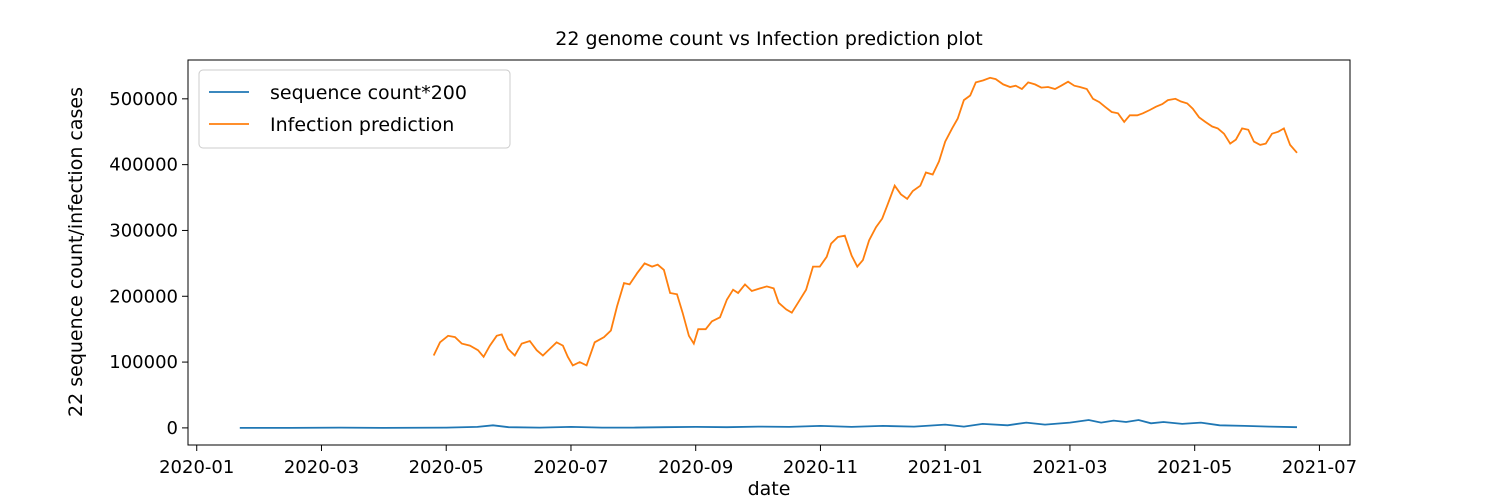 This screenshot has height=504, width=1500. Describe the element at coordinates (143, 230) in the screenshot. I see `y-tick-label: 300000` at that location.